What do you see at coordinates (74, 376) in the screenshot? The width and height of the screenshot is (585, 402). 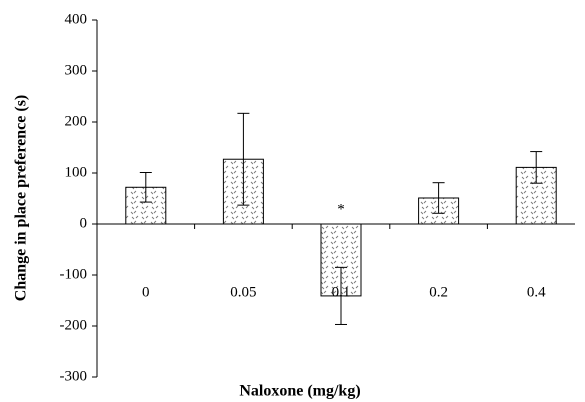 I see `y-tick-label: -300` at bounding box center [74, 376].